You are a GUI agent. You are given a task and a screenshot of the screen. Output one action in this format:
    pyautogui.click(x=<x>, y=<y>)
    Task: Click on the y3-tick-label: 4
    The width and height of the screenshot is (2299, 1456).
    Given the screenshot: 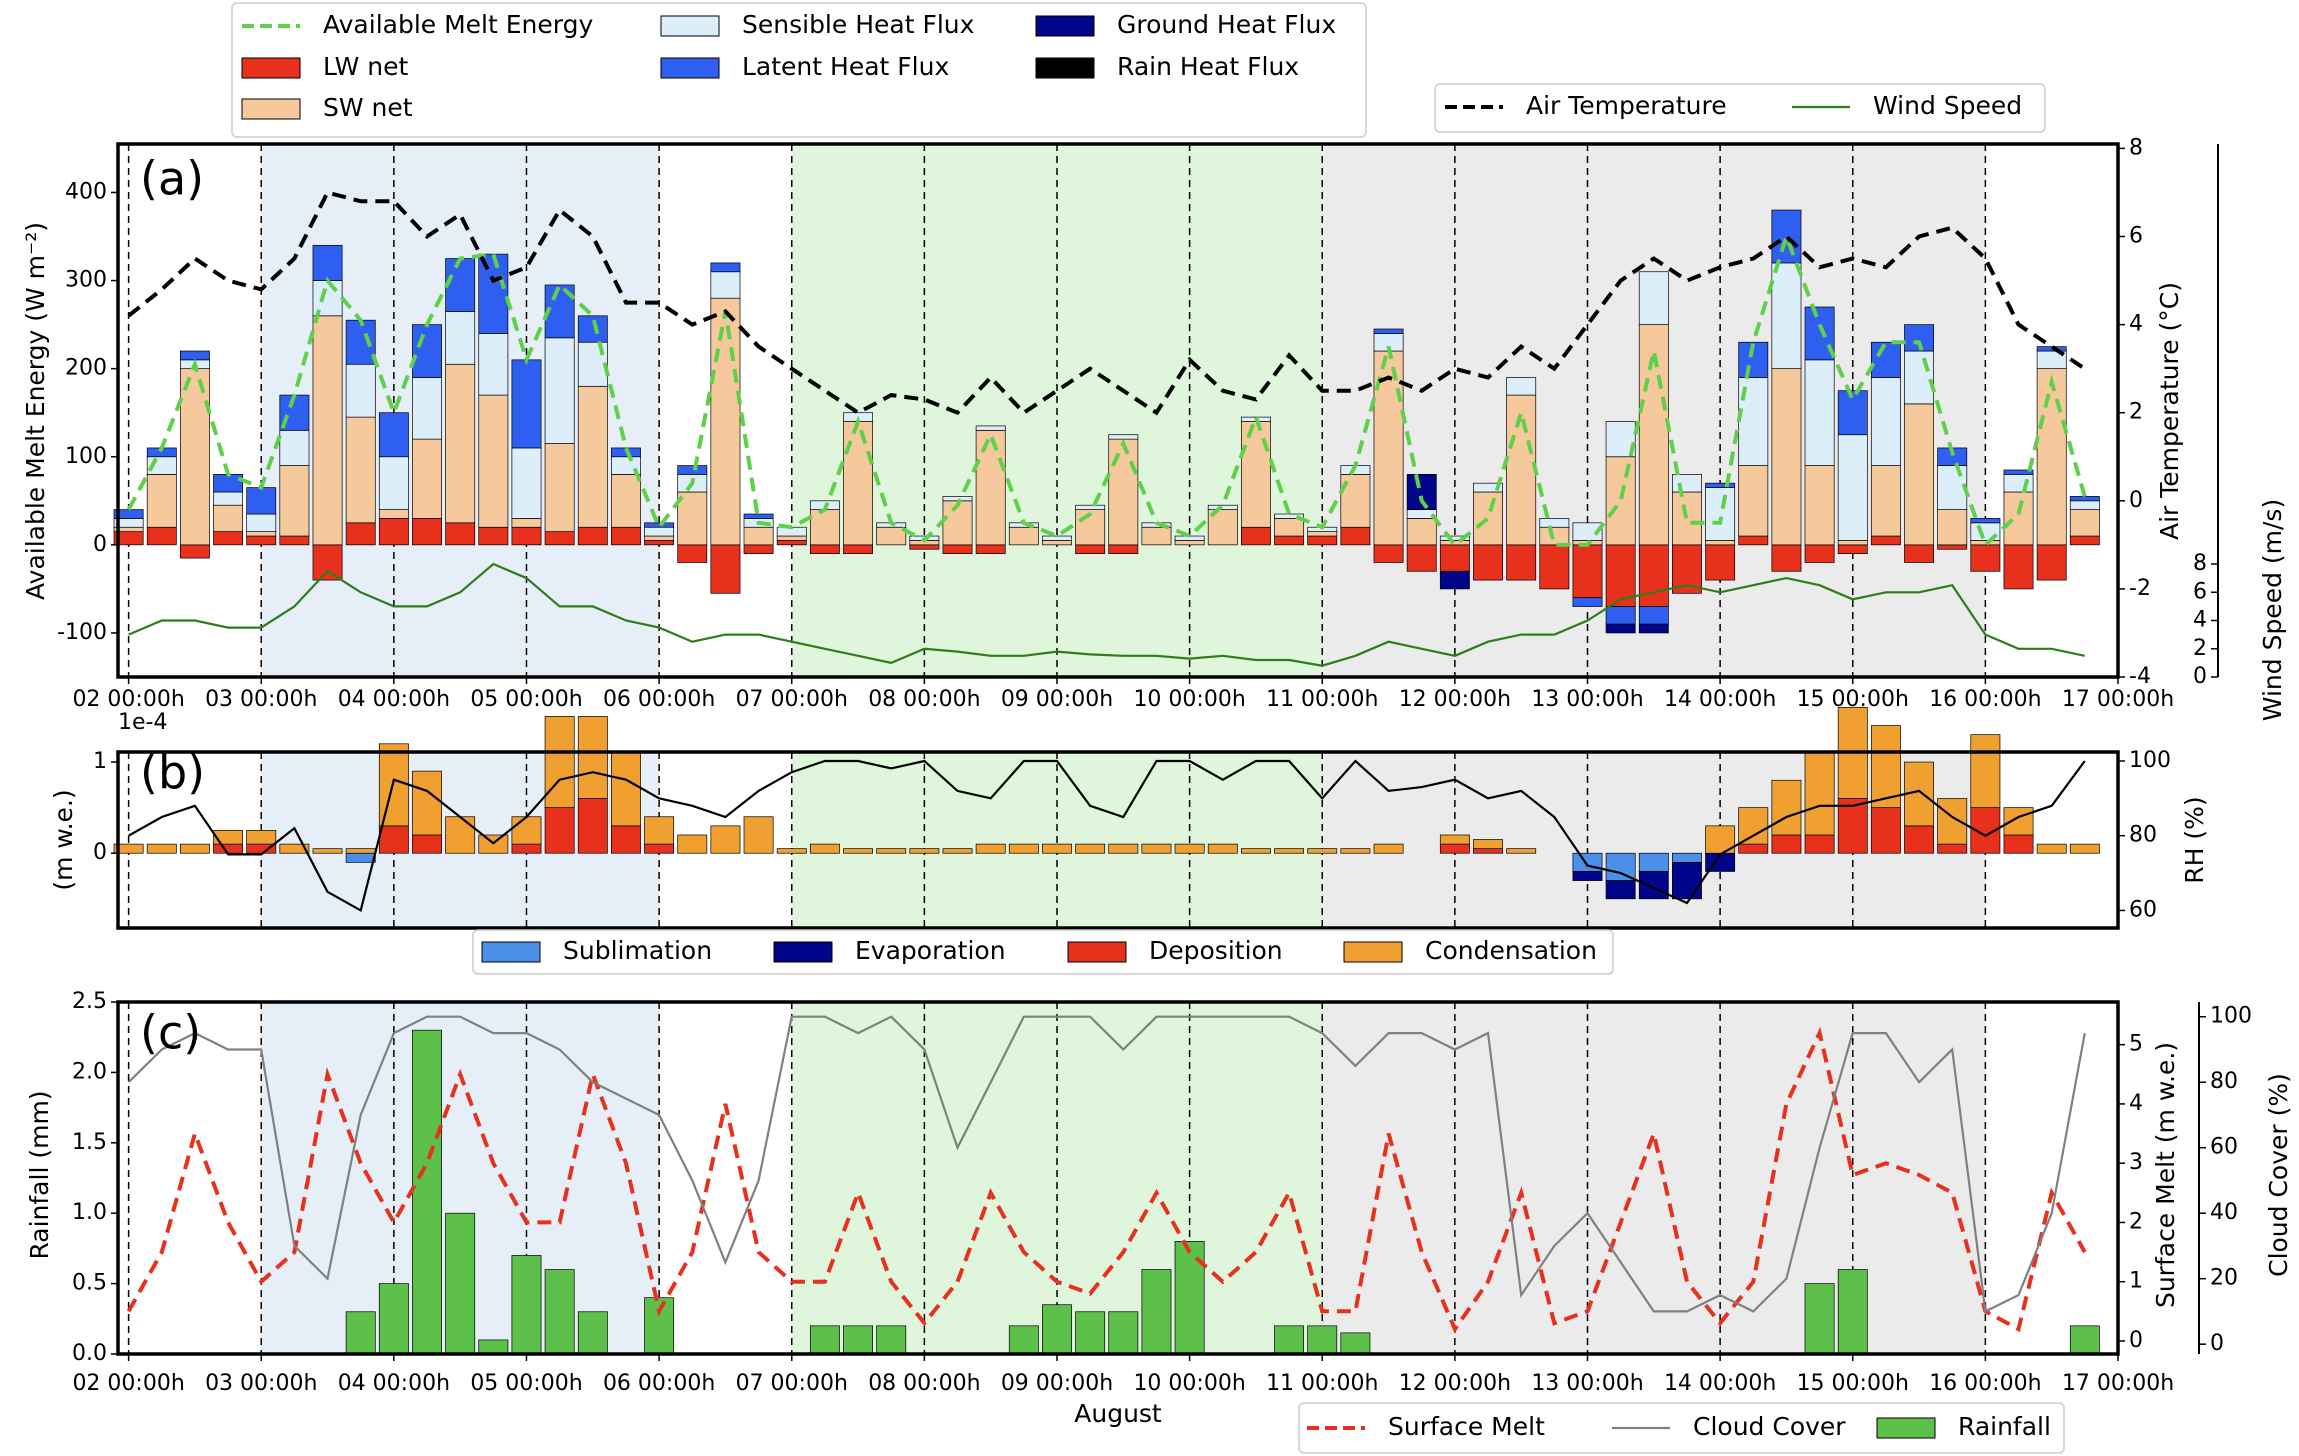 What is the action you would take?
    pyautogui.click(x=2200, y=620)
    